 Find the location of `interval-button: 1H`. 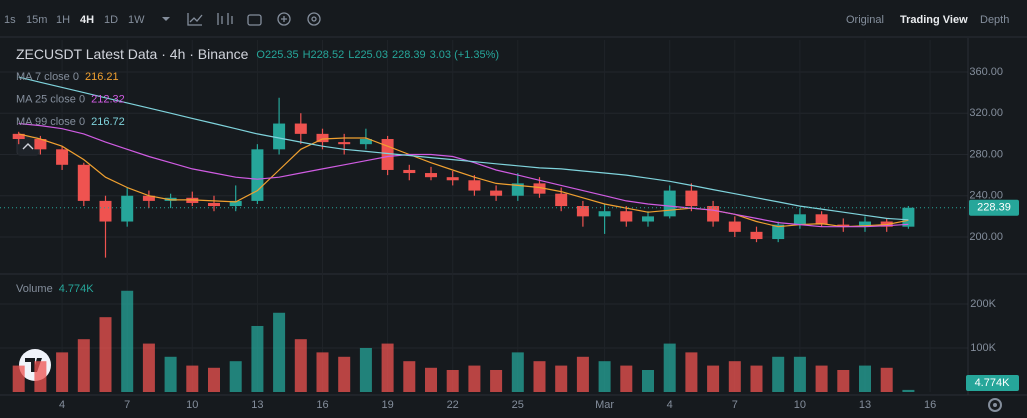

interval-button: 1H is located at coordinates (63, 20).